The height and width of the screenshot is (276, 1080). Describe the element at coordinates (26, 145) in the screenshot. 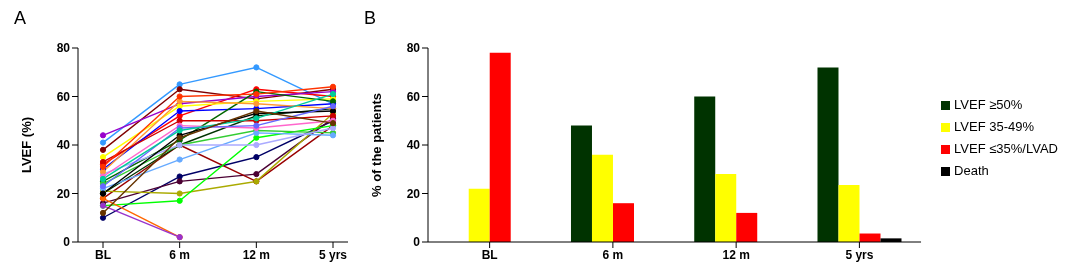

I see `y-axis-title: LVEF (%)` at that location.